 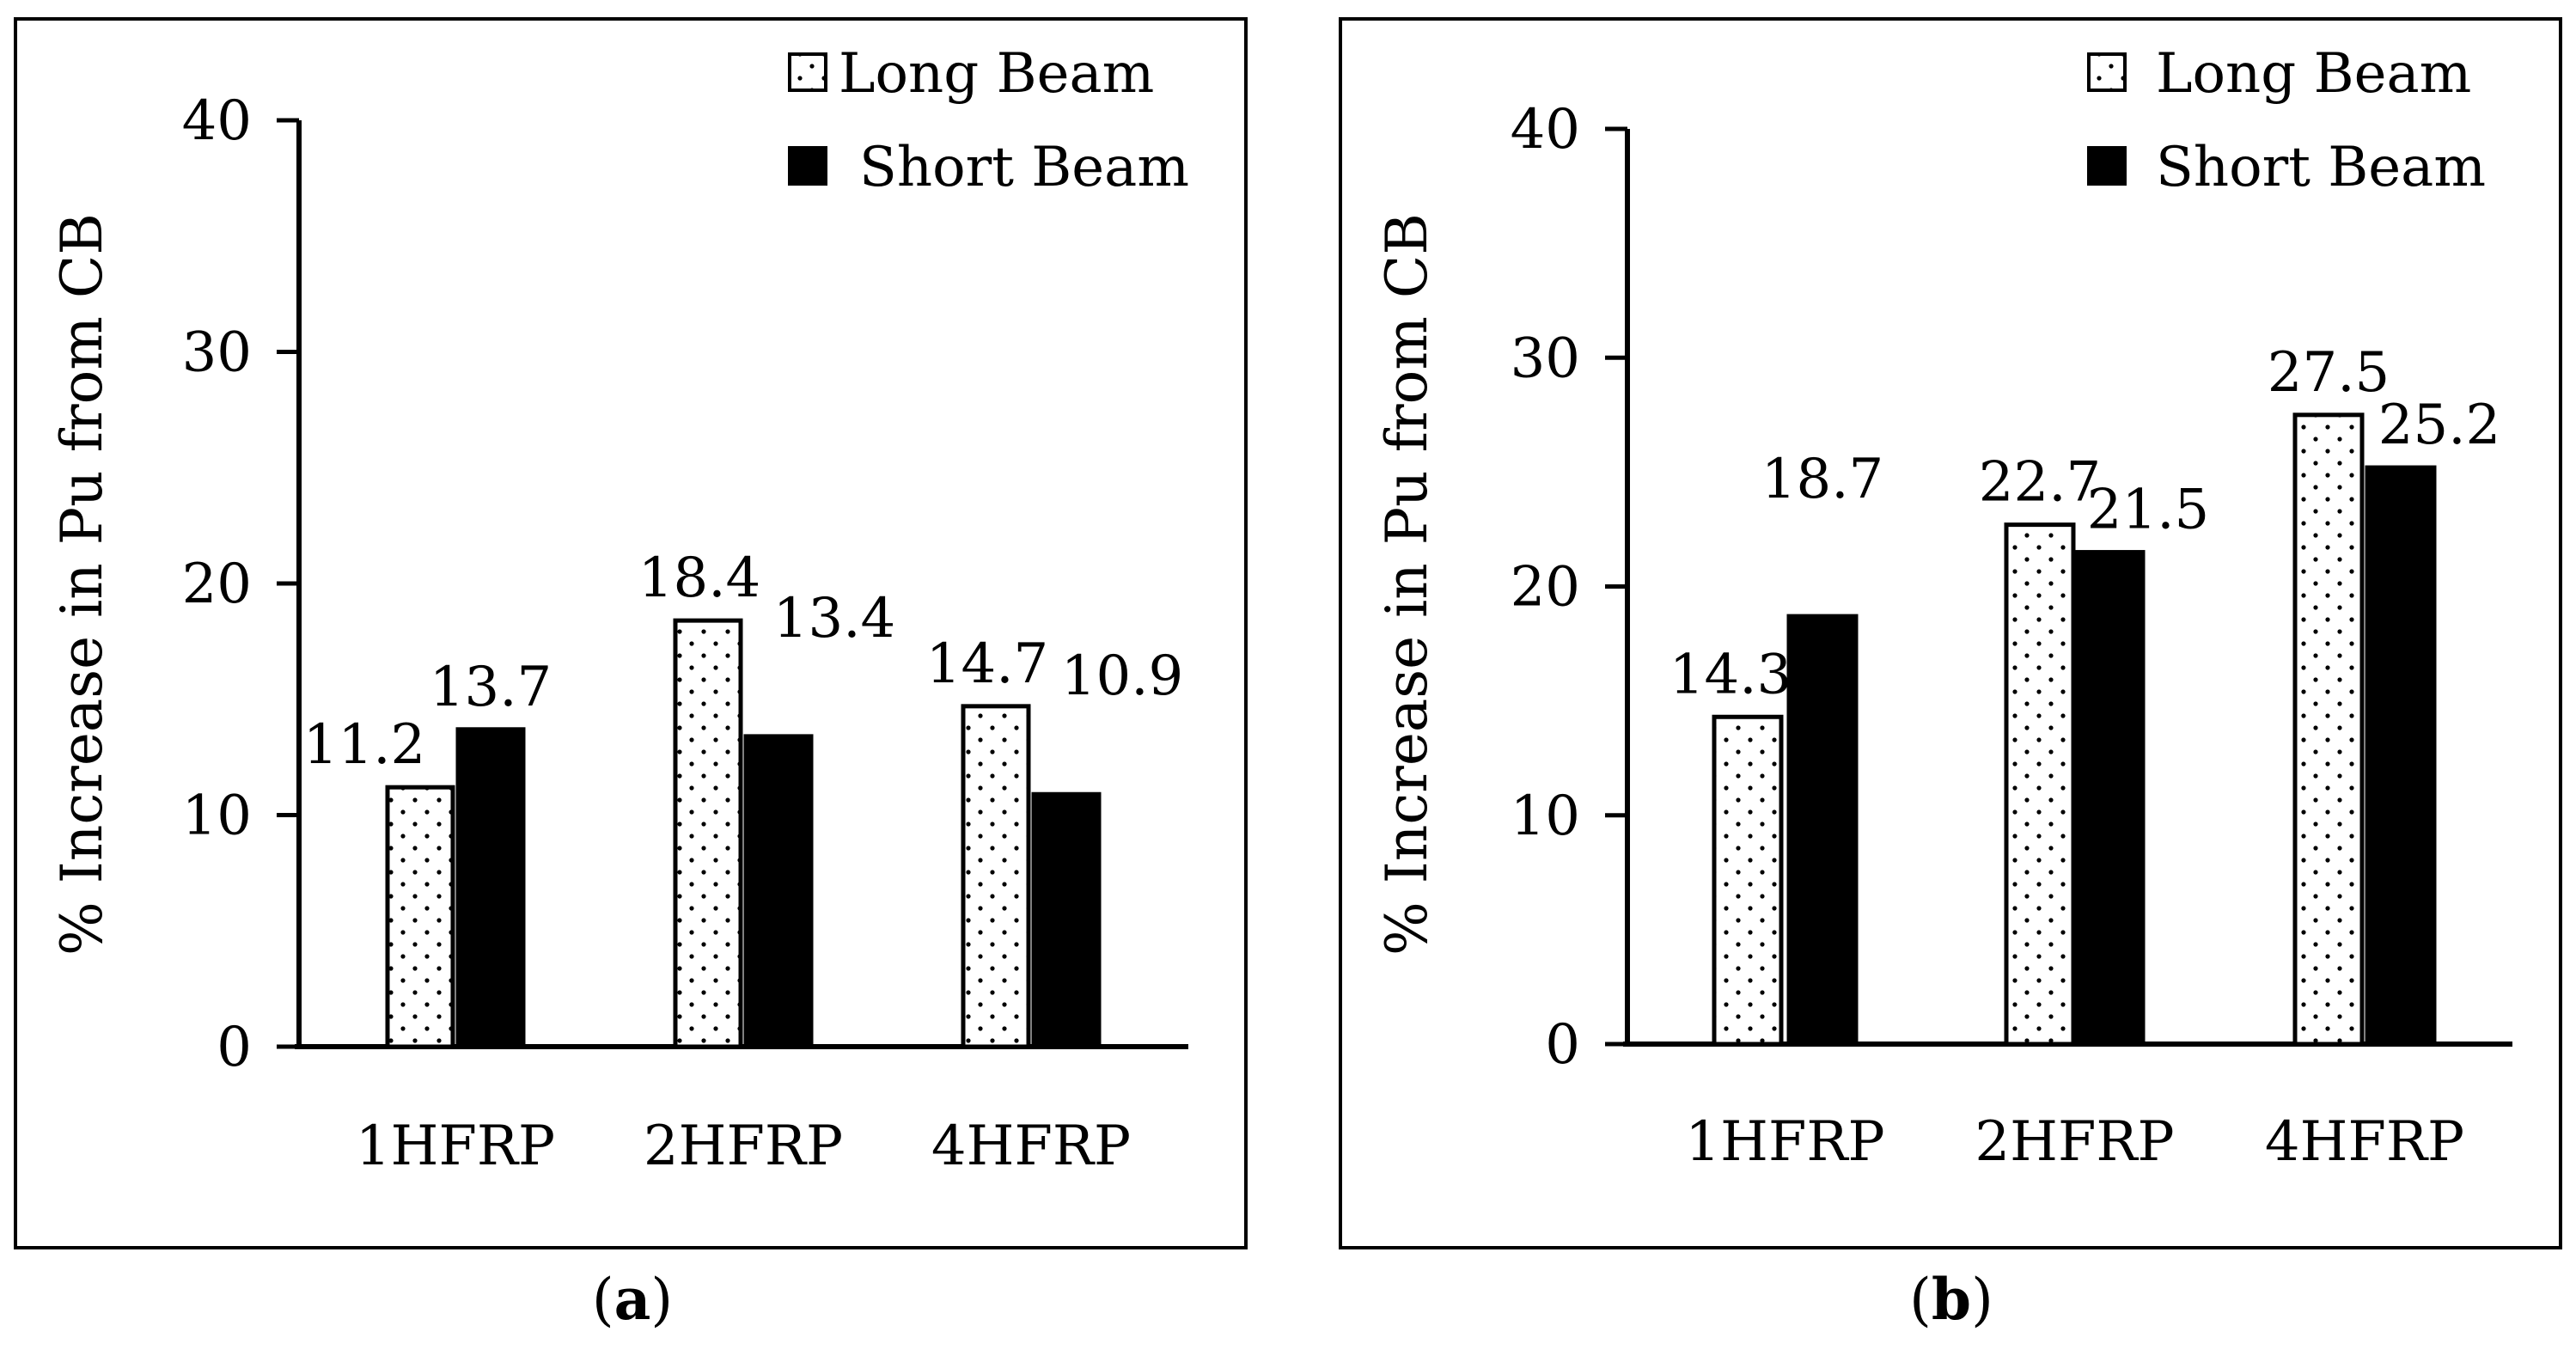 I want to click on panel-a-bar-long-2HFRP, so click(x=708, y=833).